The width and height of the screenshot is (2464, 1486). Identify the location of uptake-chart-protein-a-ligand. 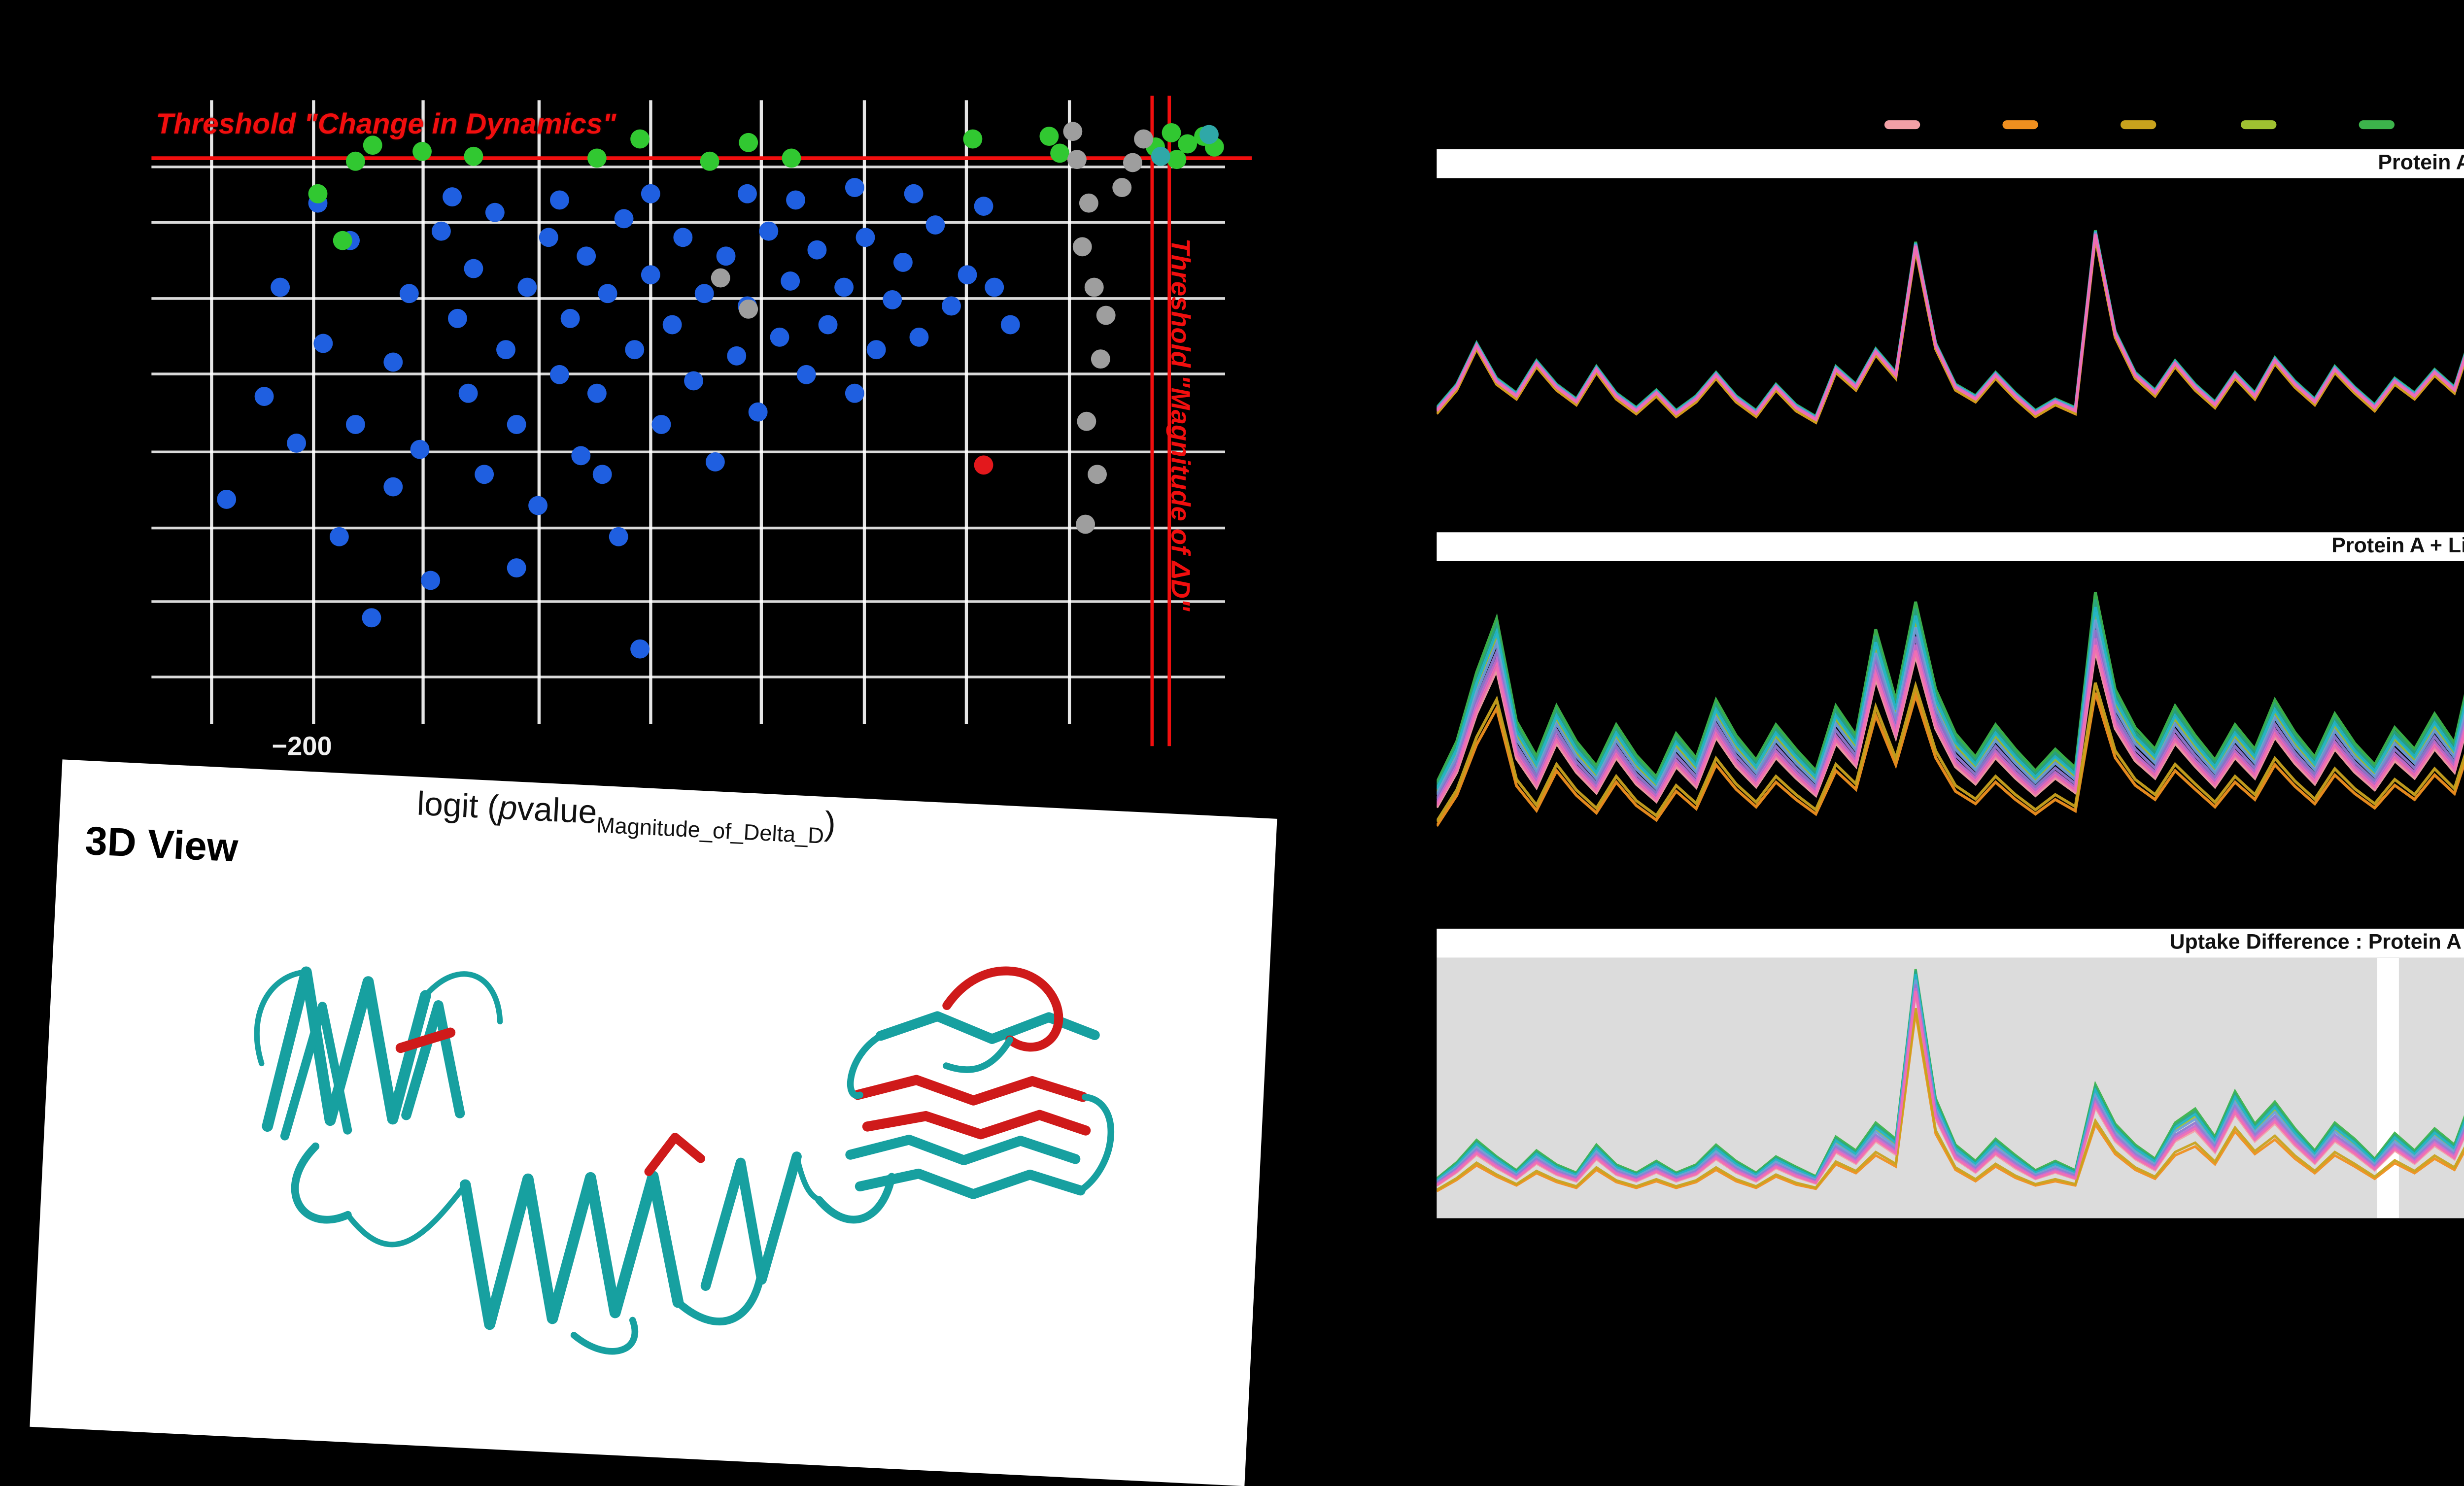
(1950, 731).